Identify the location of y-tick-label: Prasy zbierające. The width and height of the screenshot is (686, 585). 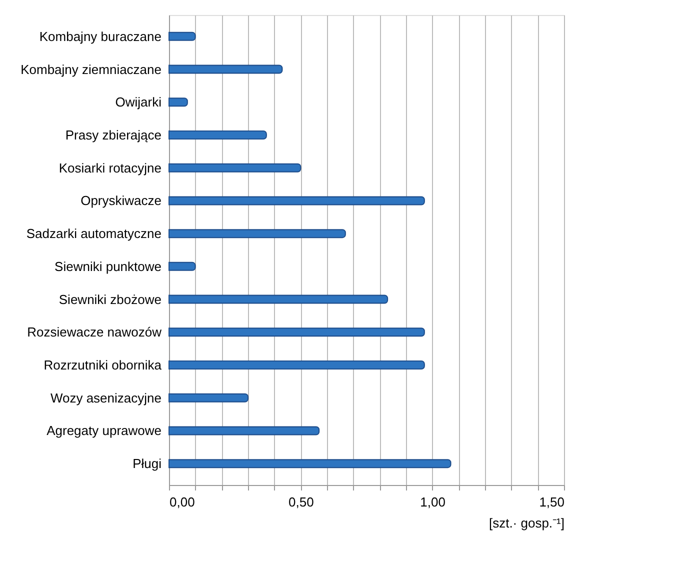
(113, 135).